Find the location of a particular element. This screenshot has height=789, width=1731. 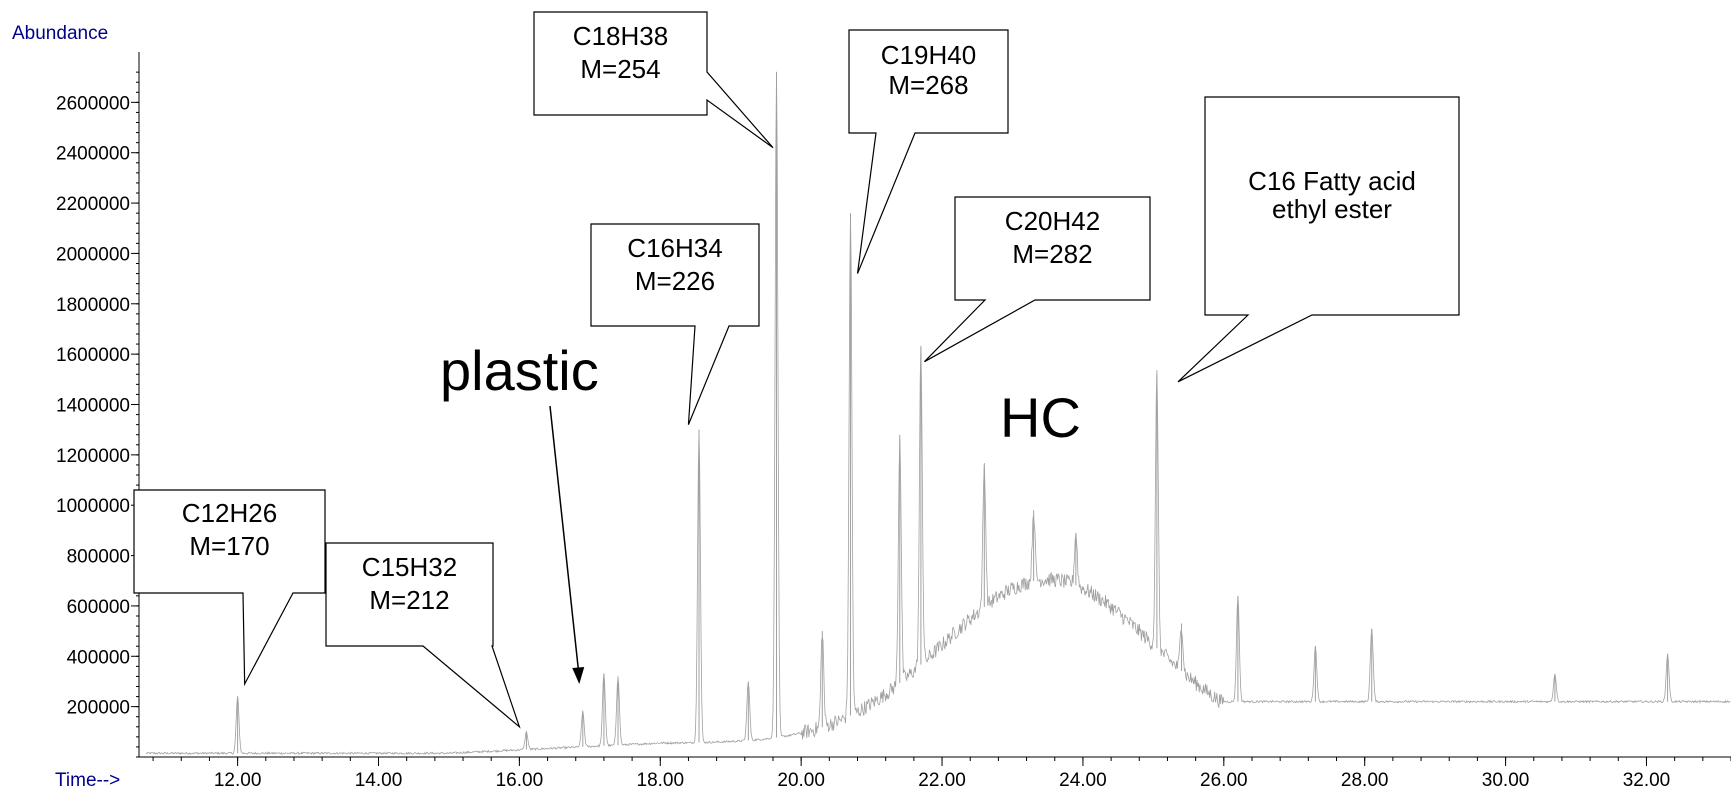

callout-label: C19H40 is located at coordinates (928, 55).